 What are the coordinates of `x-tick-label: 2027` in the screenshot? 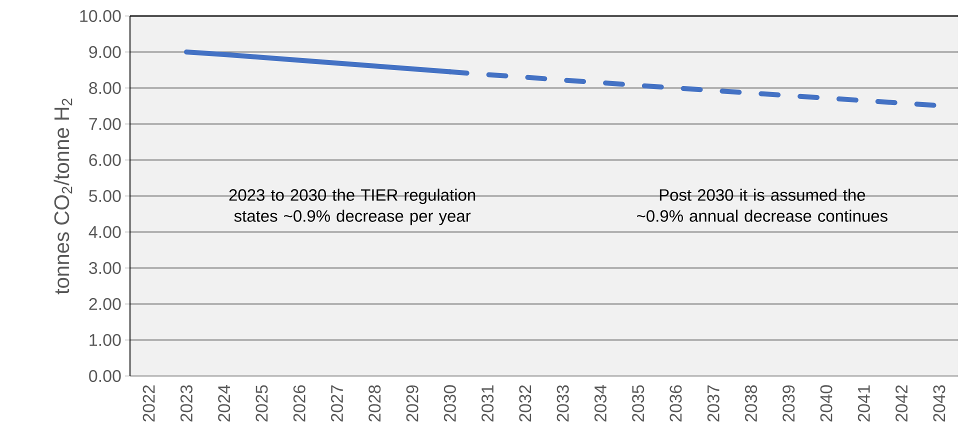 It's located at (337, 403).